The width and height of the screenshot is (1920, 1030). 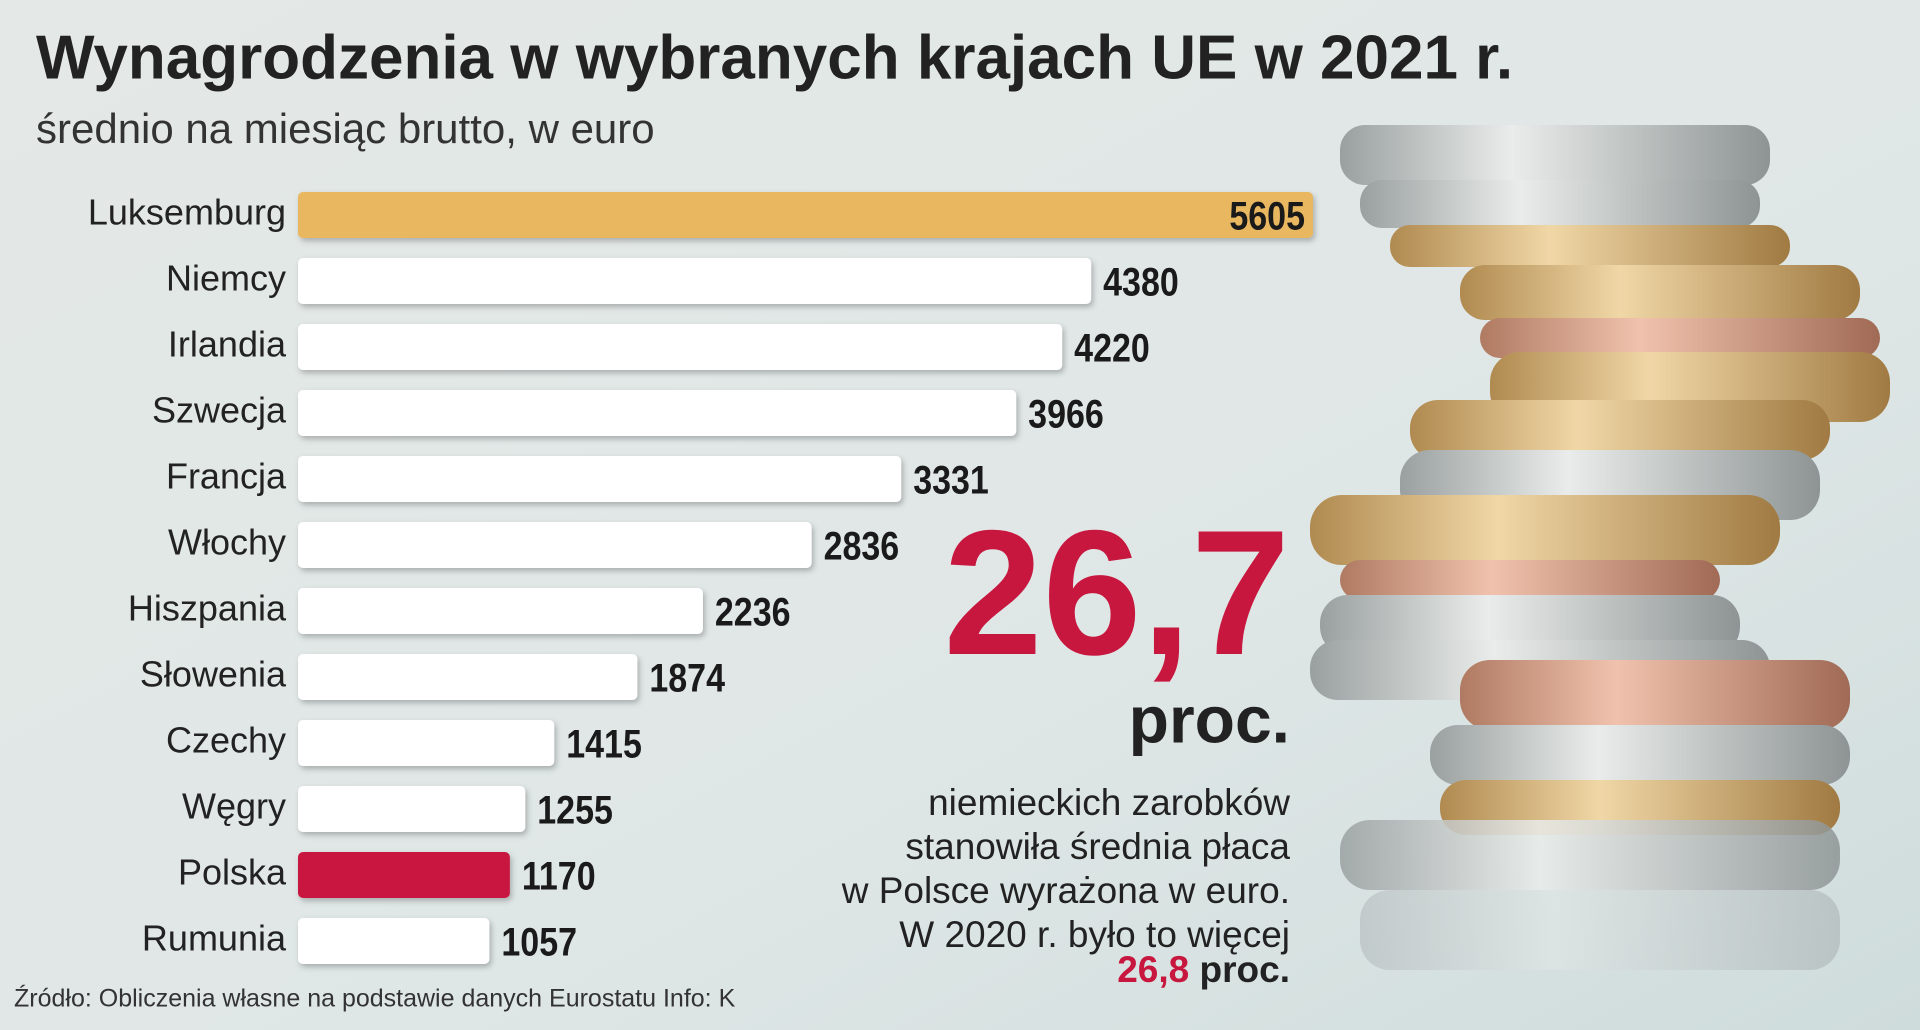 I want to click on value-label: 4380, so click(x=1141, y=281).